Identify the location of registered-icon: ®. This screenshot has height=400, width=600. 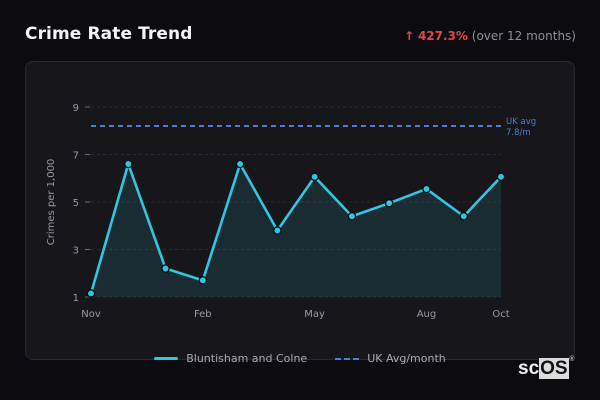
(572, 359).